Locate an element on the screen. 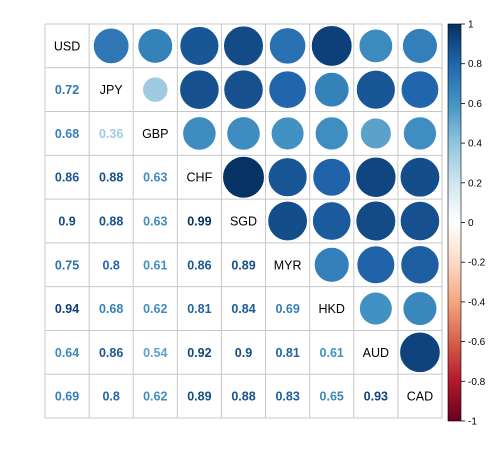 The width and height of the screenshot is (500, 455). correlation-value-label: 0.99 is located at coordinates (199, 222).